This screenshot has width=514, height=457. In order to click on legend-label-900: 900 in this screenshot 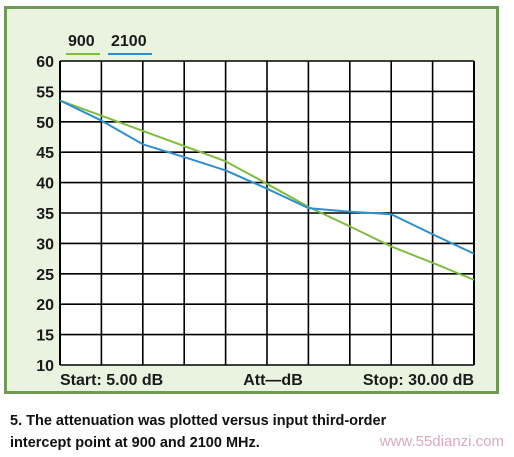, I will do `click(81, 41)`.